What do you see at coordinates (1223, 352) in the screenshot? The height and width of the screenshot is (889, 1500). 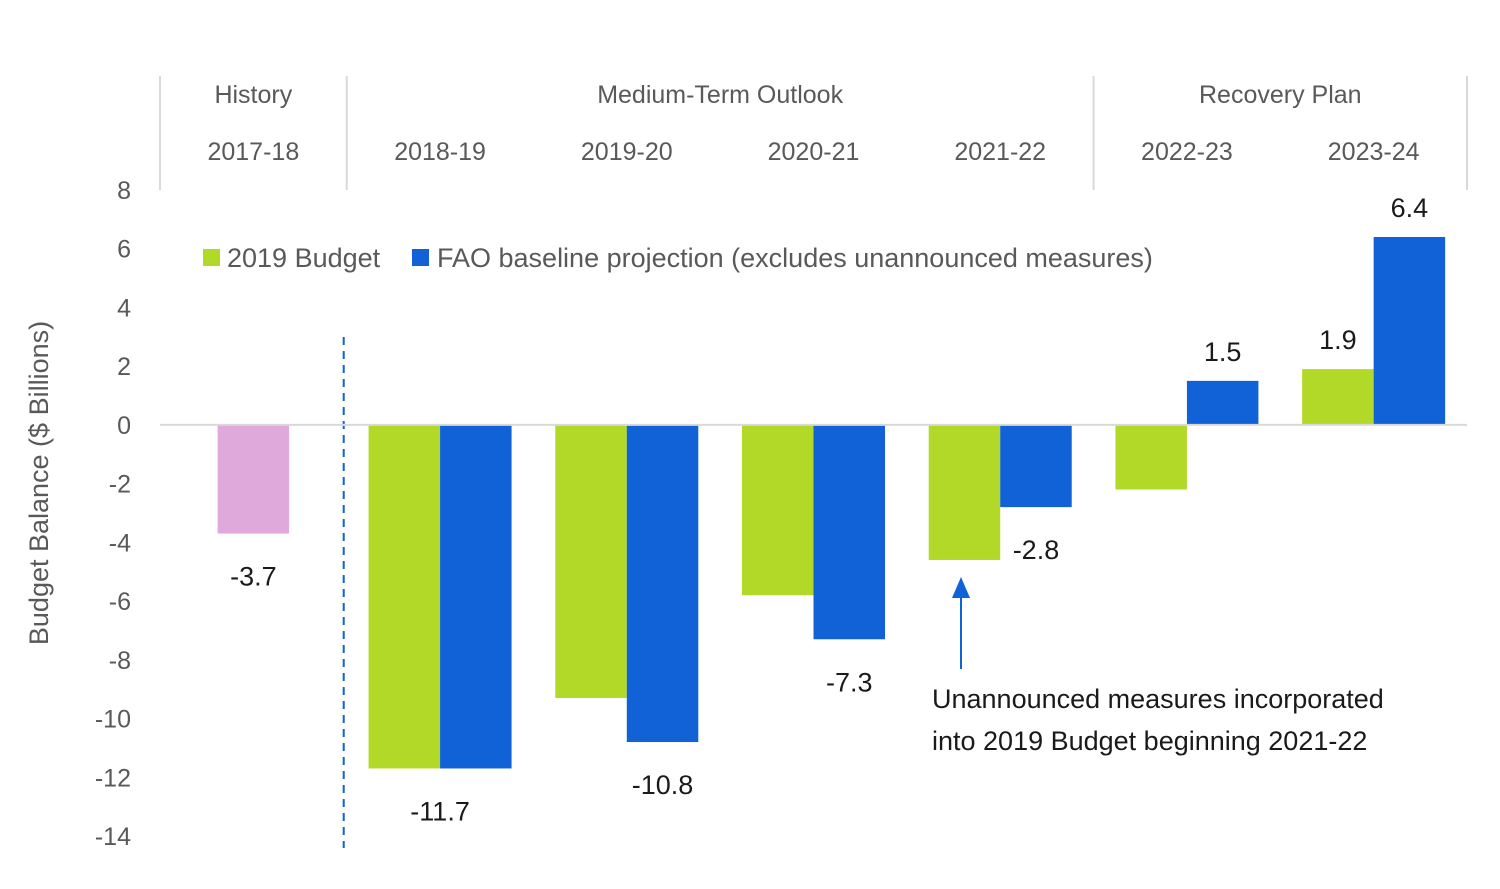 I see `data-label: 1.5` at bounding box center [1223, 352].